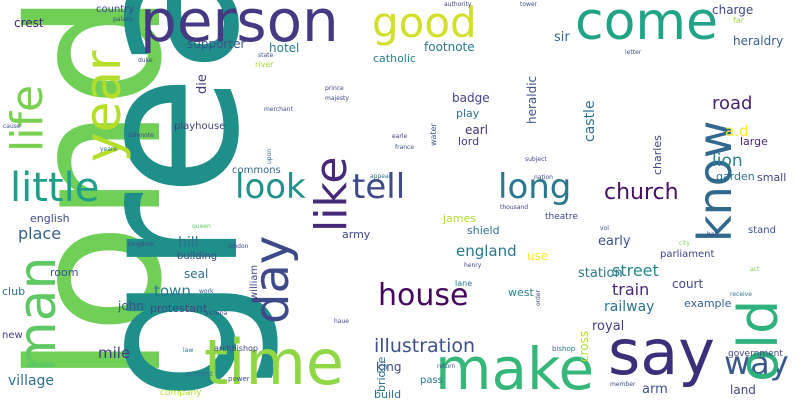  Describe the element at coordinates (239, 27) in the screenshot. I see `word-person: person` at that location.